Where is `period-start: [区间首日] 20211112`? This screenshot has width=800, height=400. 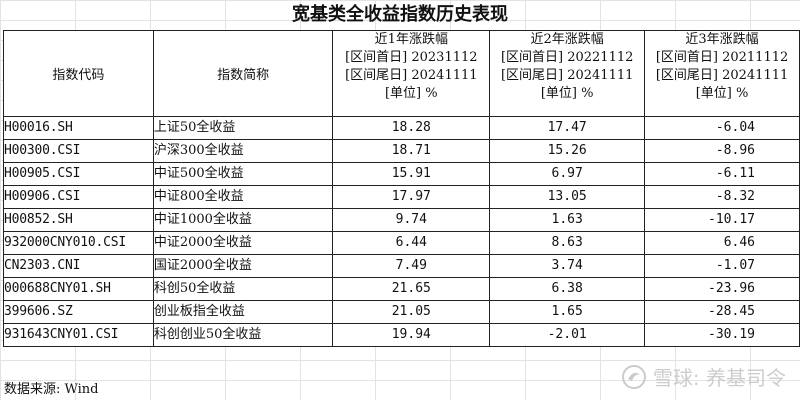 period-start: [区间首日] 20211112 is located at coordinates (722, 57).